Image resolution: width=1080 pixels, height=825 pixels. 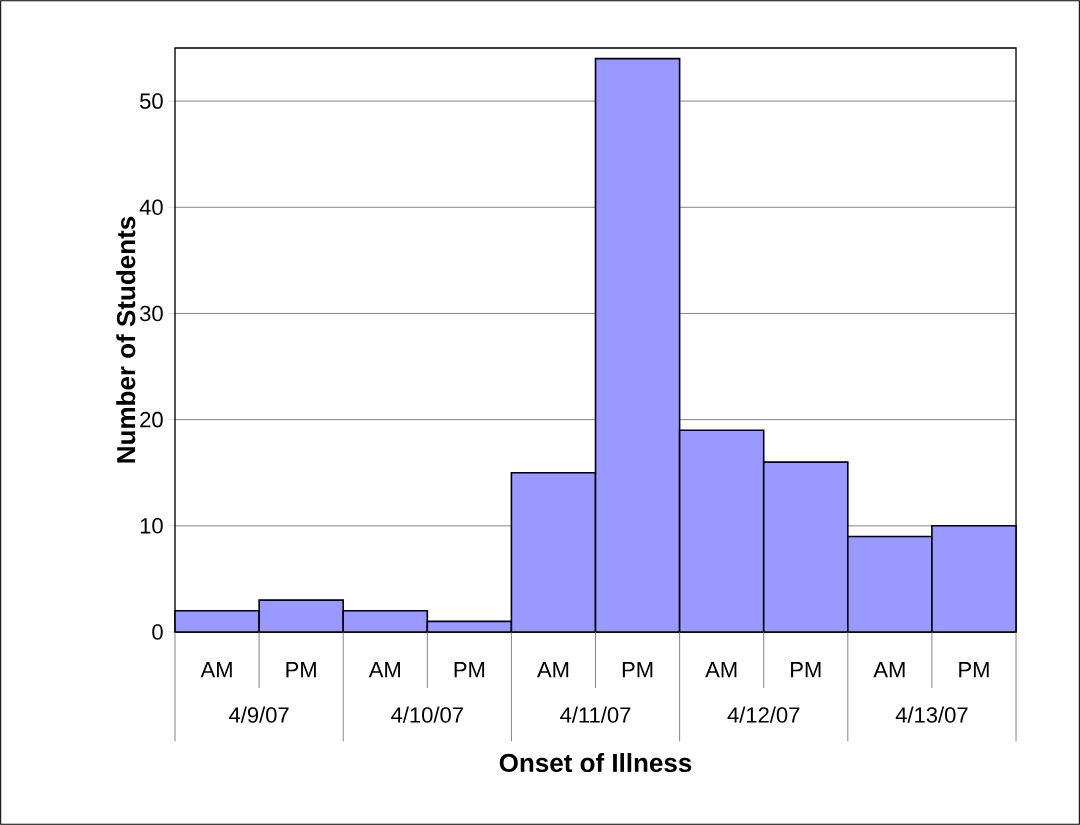 What do you see at coordinates (595, 763) in the screenshot?
I see `x-axis-title: Onset of Illness` at bounding box center [595, 763].